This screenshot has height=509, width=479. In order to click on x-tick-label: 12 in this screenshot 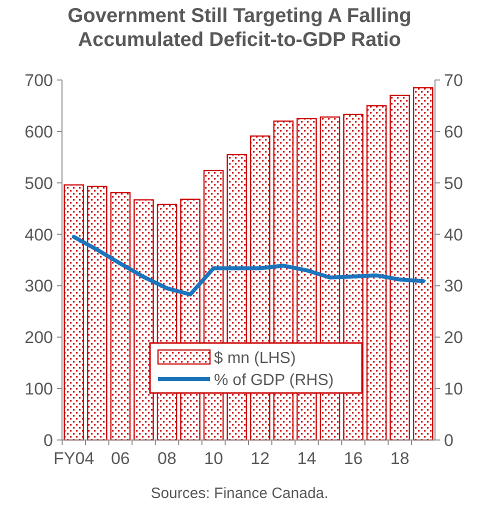, I will do `click(260, 458)`.